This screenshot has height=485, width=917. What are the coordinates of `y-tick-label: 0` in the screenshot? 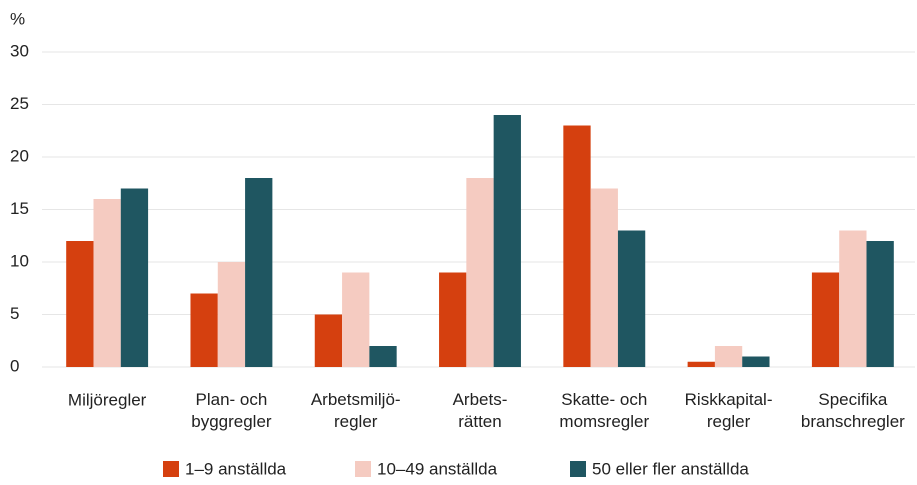 It's located at (14, 365).